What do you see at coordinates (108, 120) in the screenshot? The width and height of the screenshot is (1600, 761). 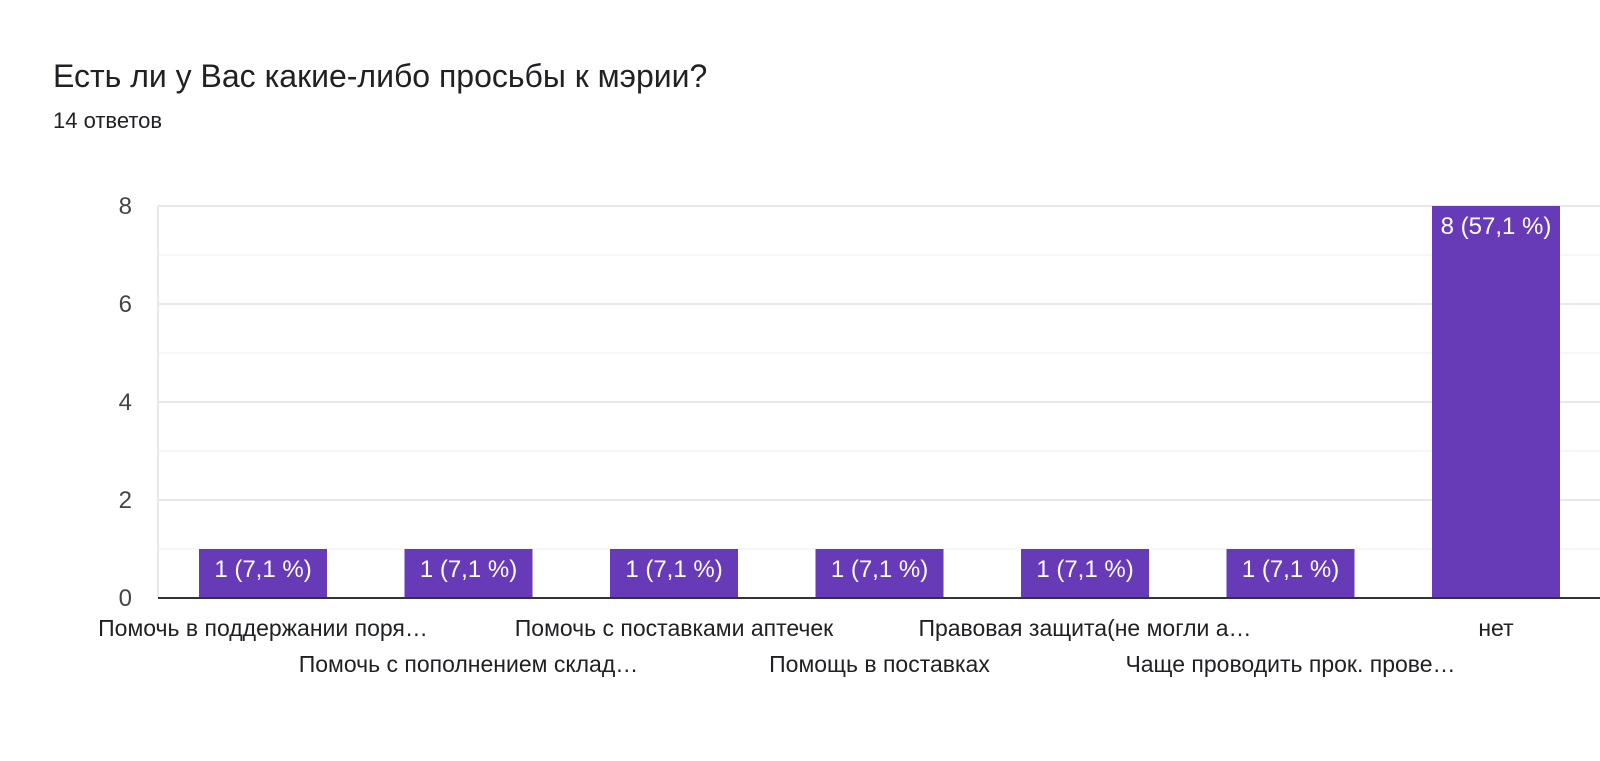 I see `response-count: 14 ответов` at bounding box center [108, 120].